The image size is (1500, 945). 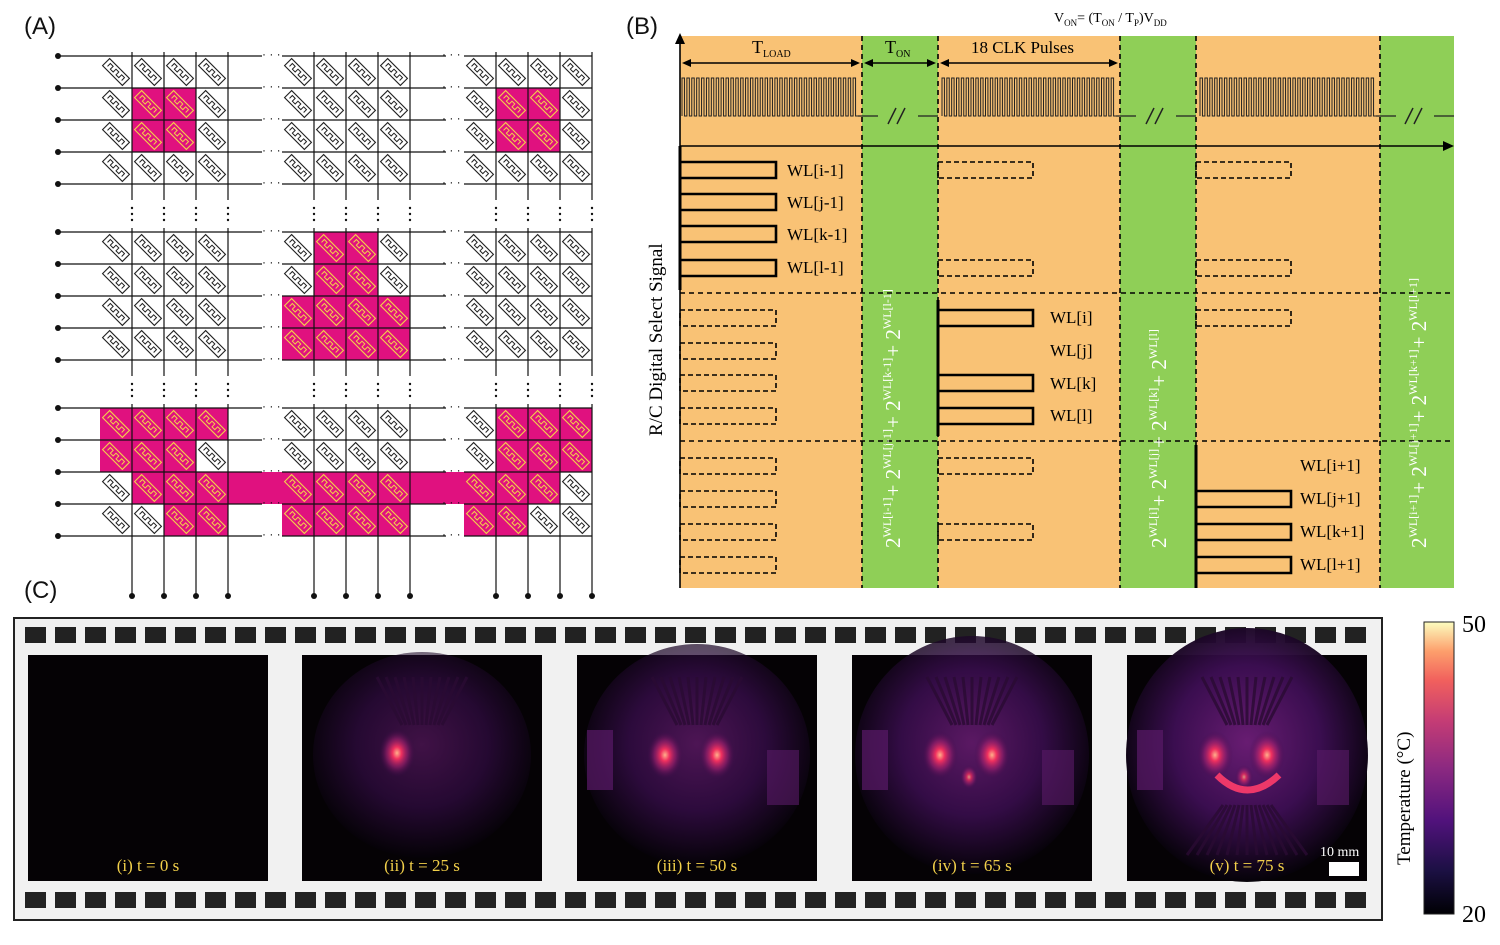 I want to click on column-terminal, so click(x=560, y=596).